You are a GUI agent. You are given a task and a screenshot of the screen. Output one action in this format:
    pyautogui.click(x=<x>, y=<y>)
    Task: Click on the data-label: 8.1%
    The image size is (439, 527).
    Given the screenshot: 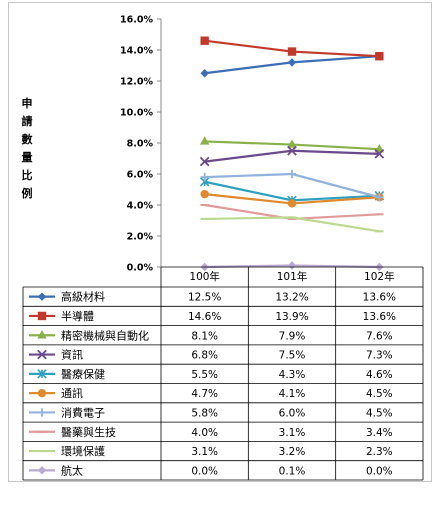 What is the action you would take?
    pyautogui.click(x=204, y=336)
    